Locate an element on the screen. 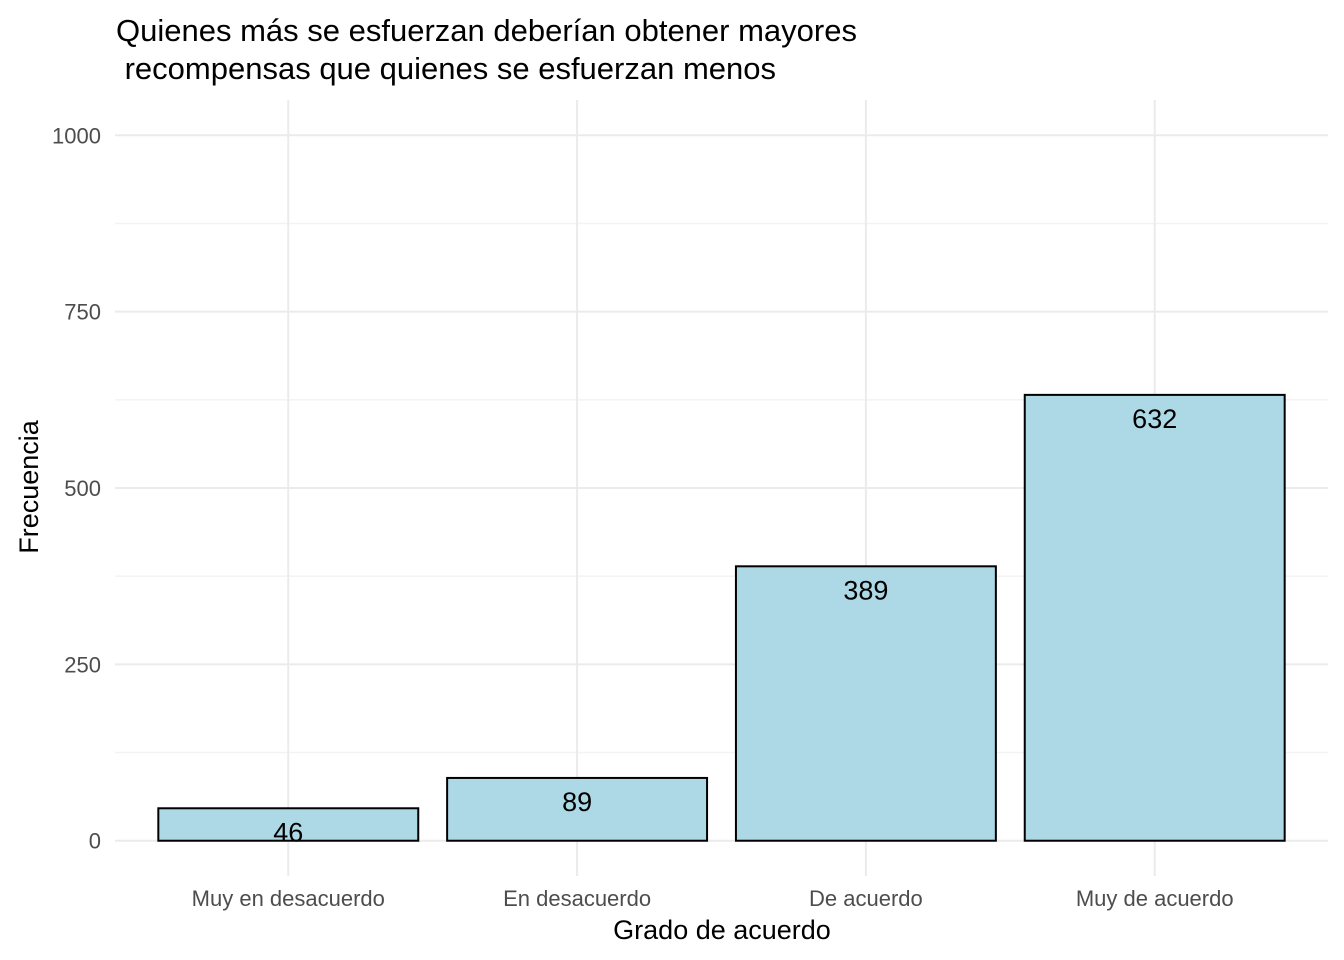 The image size is (1344, 960). bar-value-label: 632 is located at coordinates (1154, 419).